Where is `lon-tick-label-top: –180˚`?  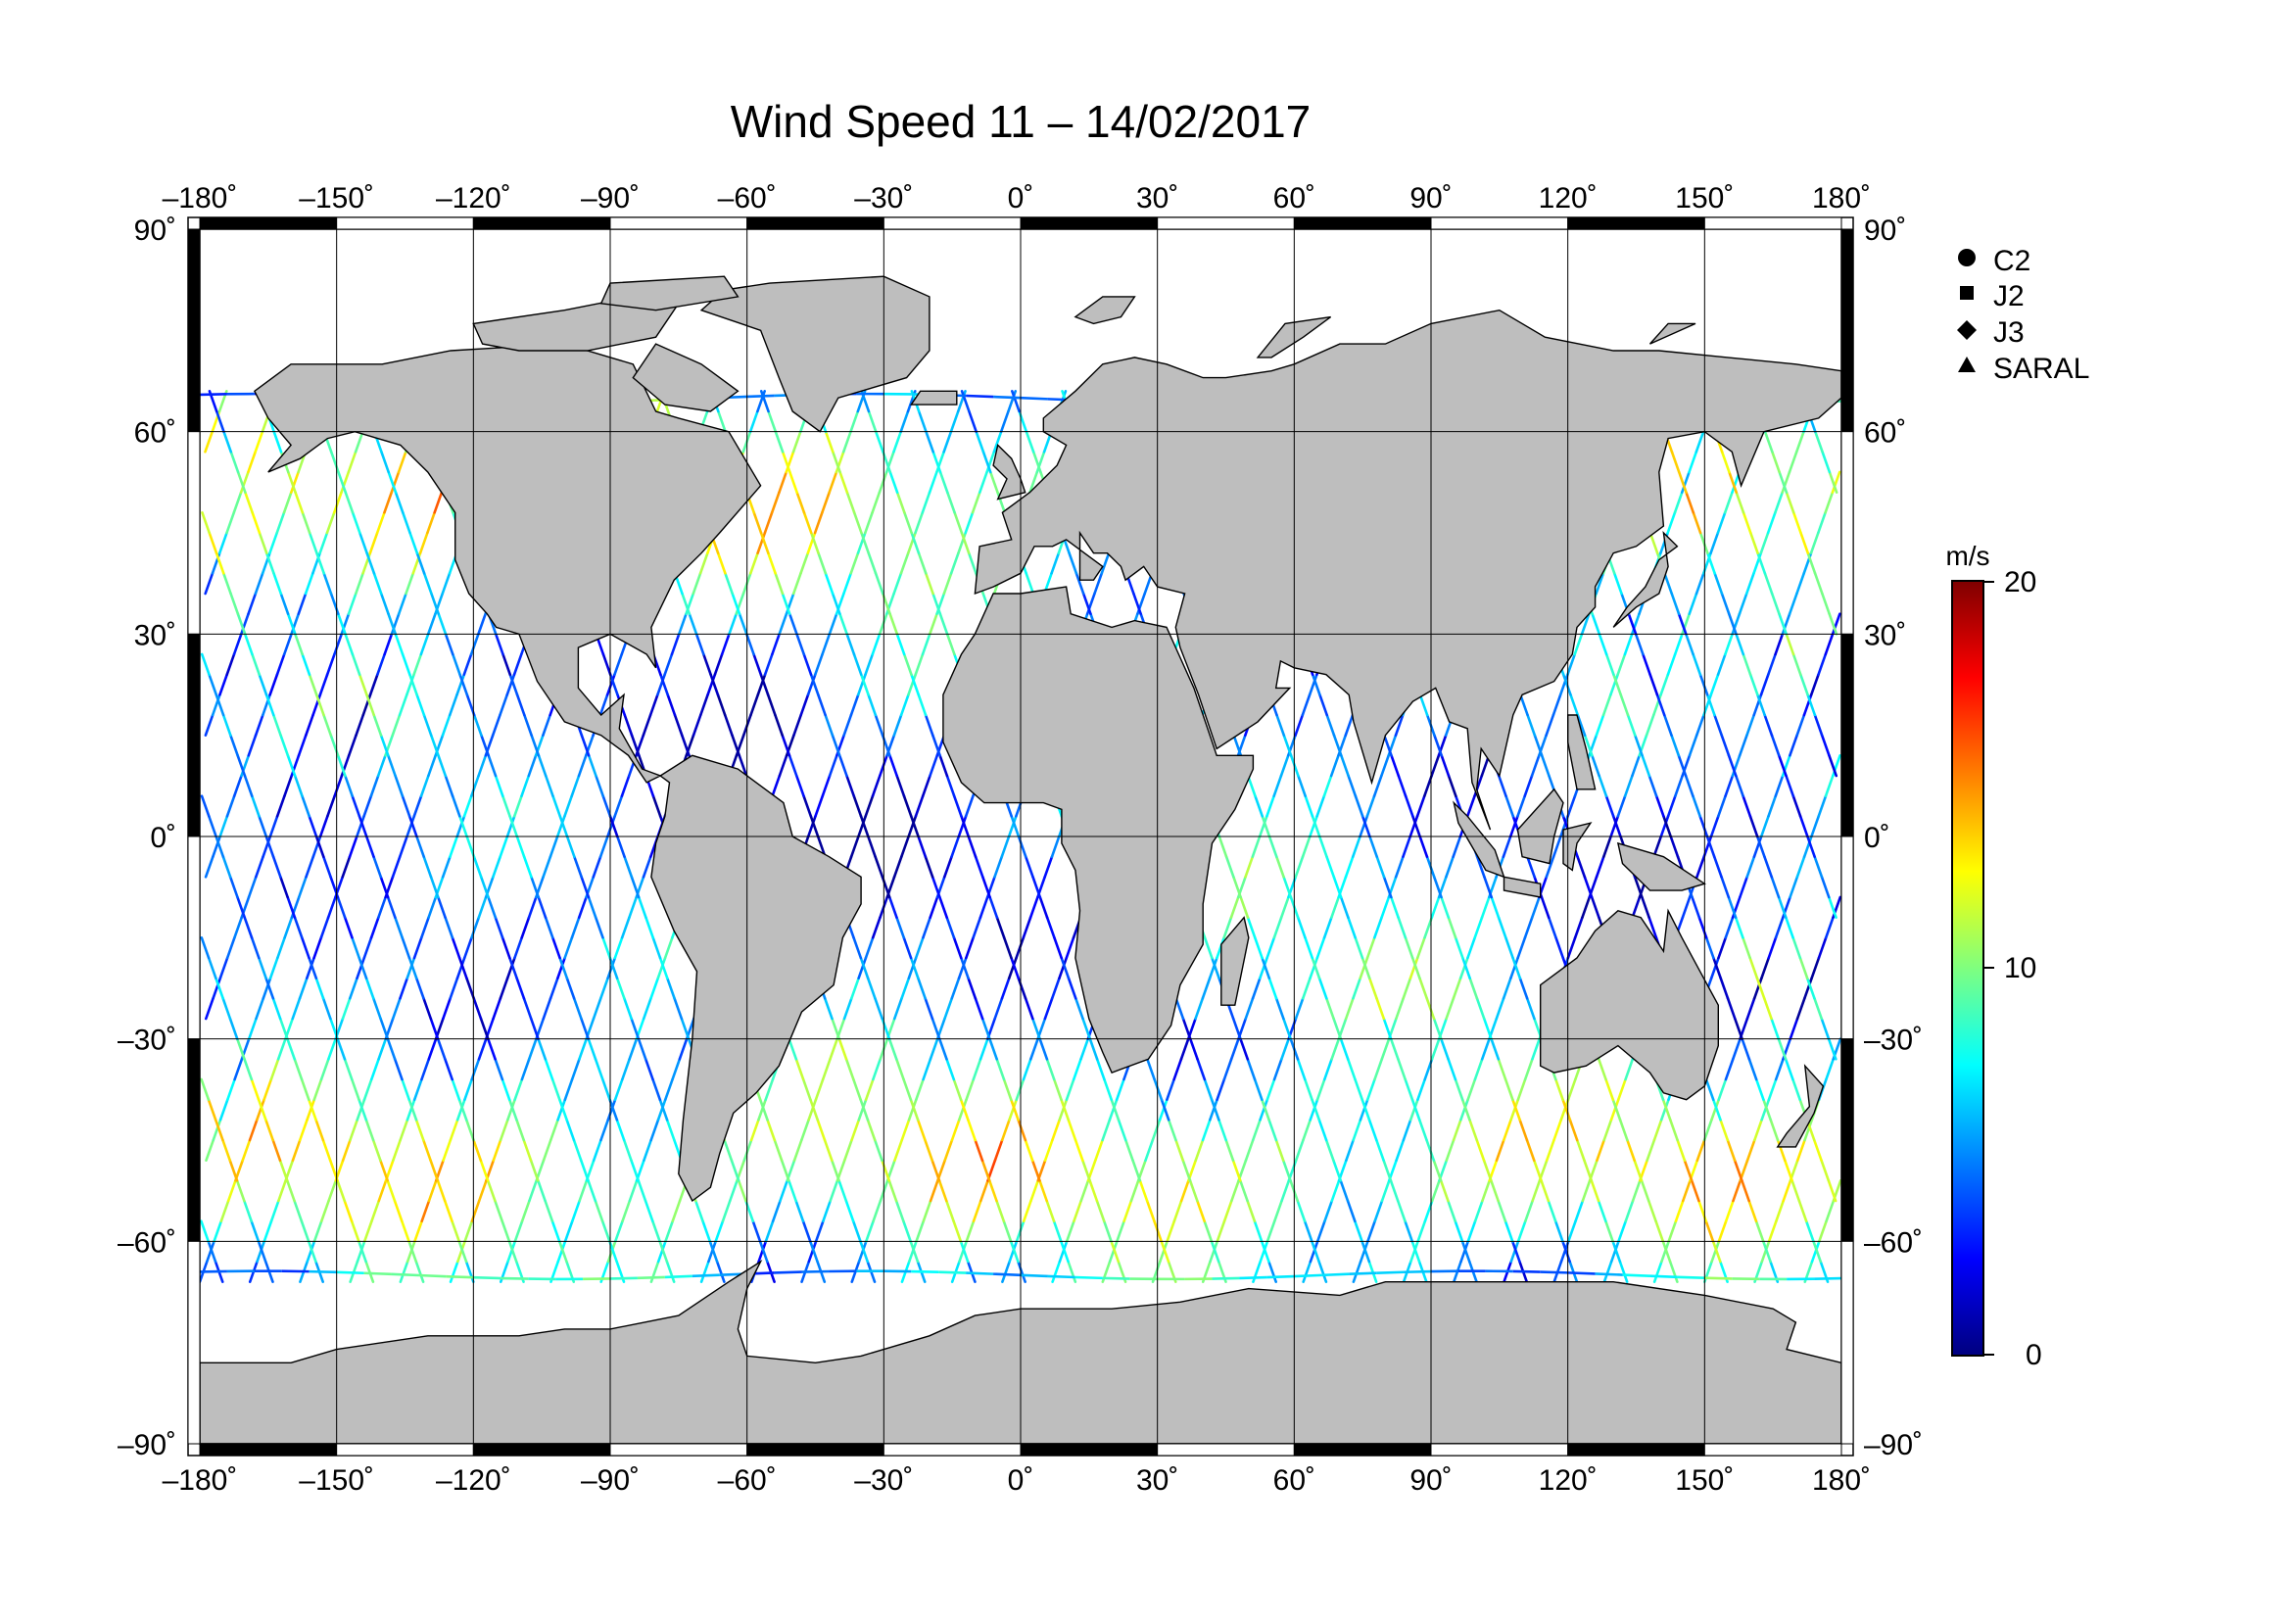 lon-tick-label-top: –180˚ is located at coordinates (200, 198).